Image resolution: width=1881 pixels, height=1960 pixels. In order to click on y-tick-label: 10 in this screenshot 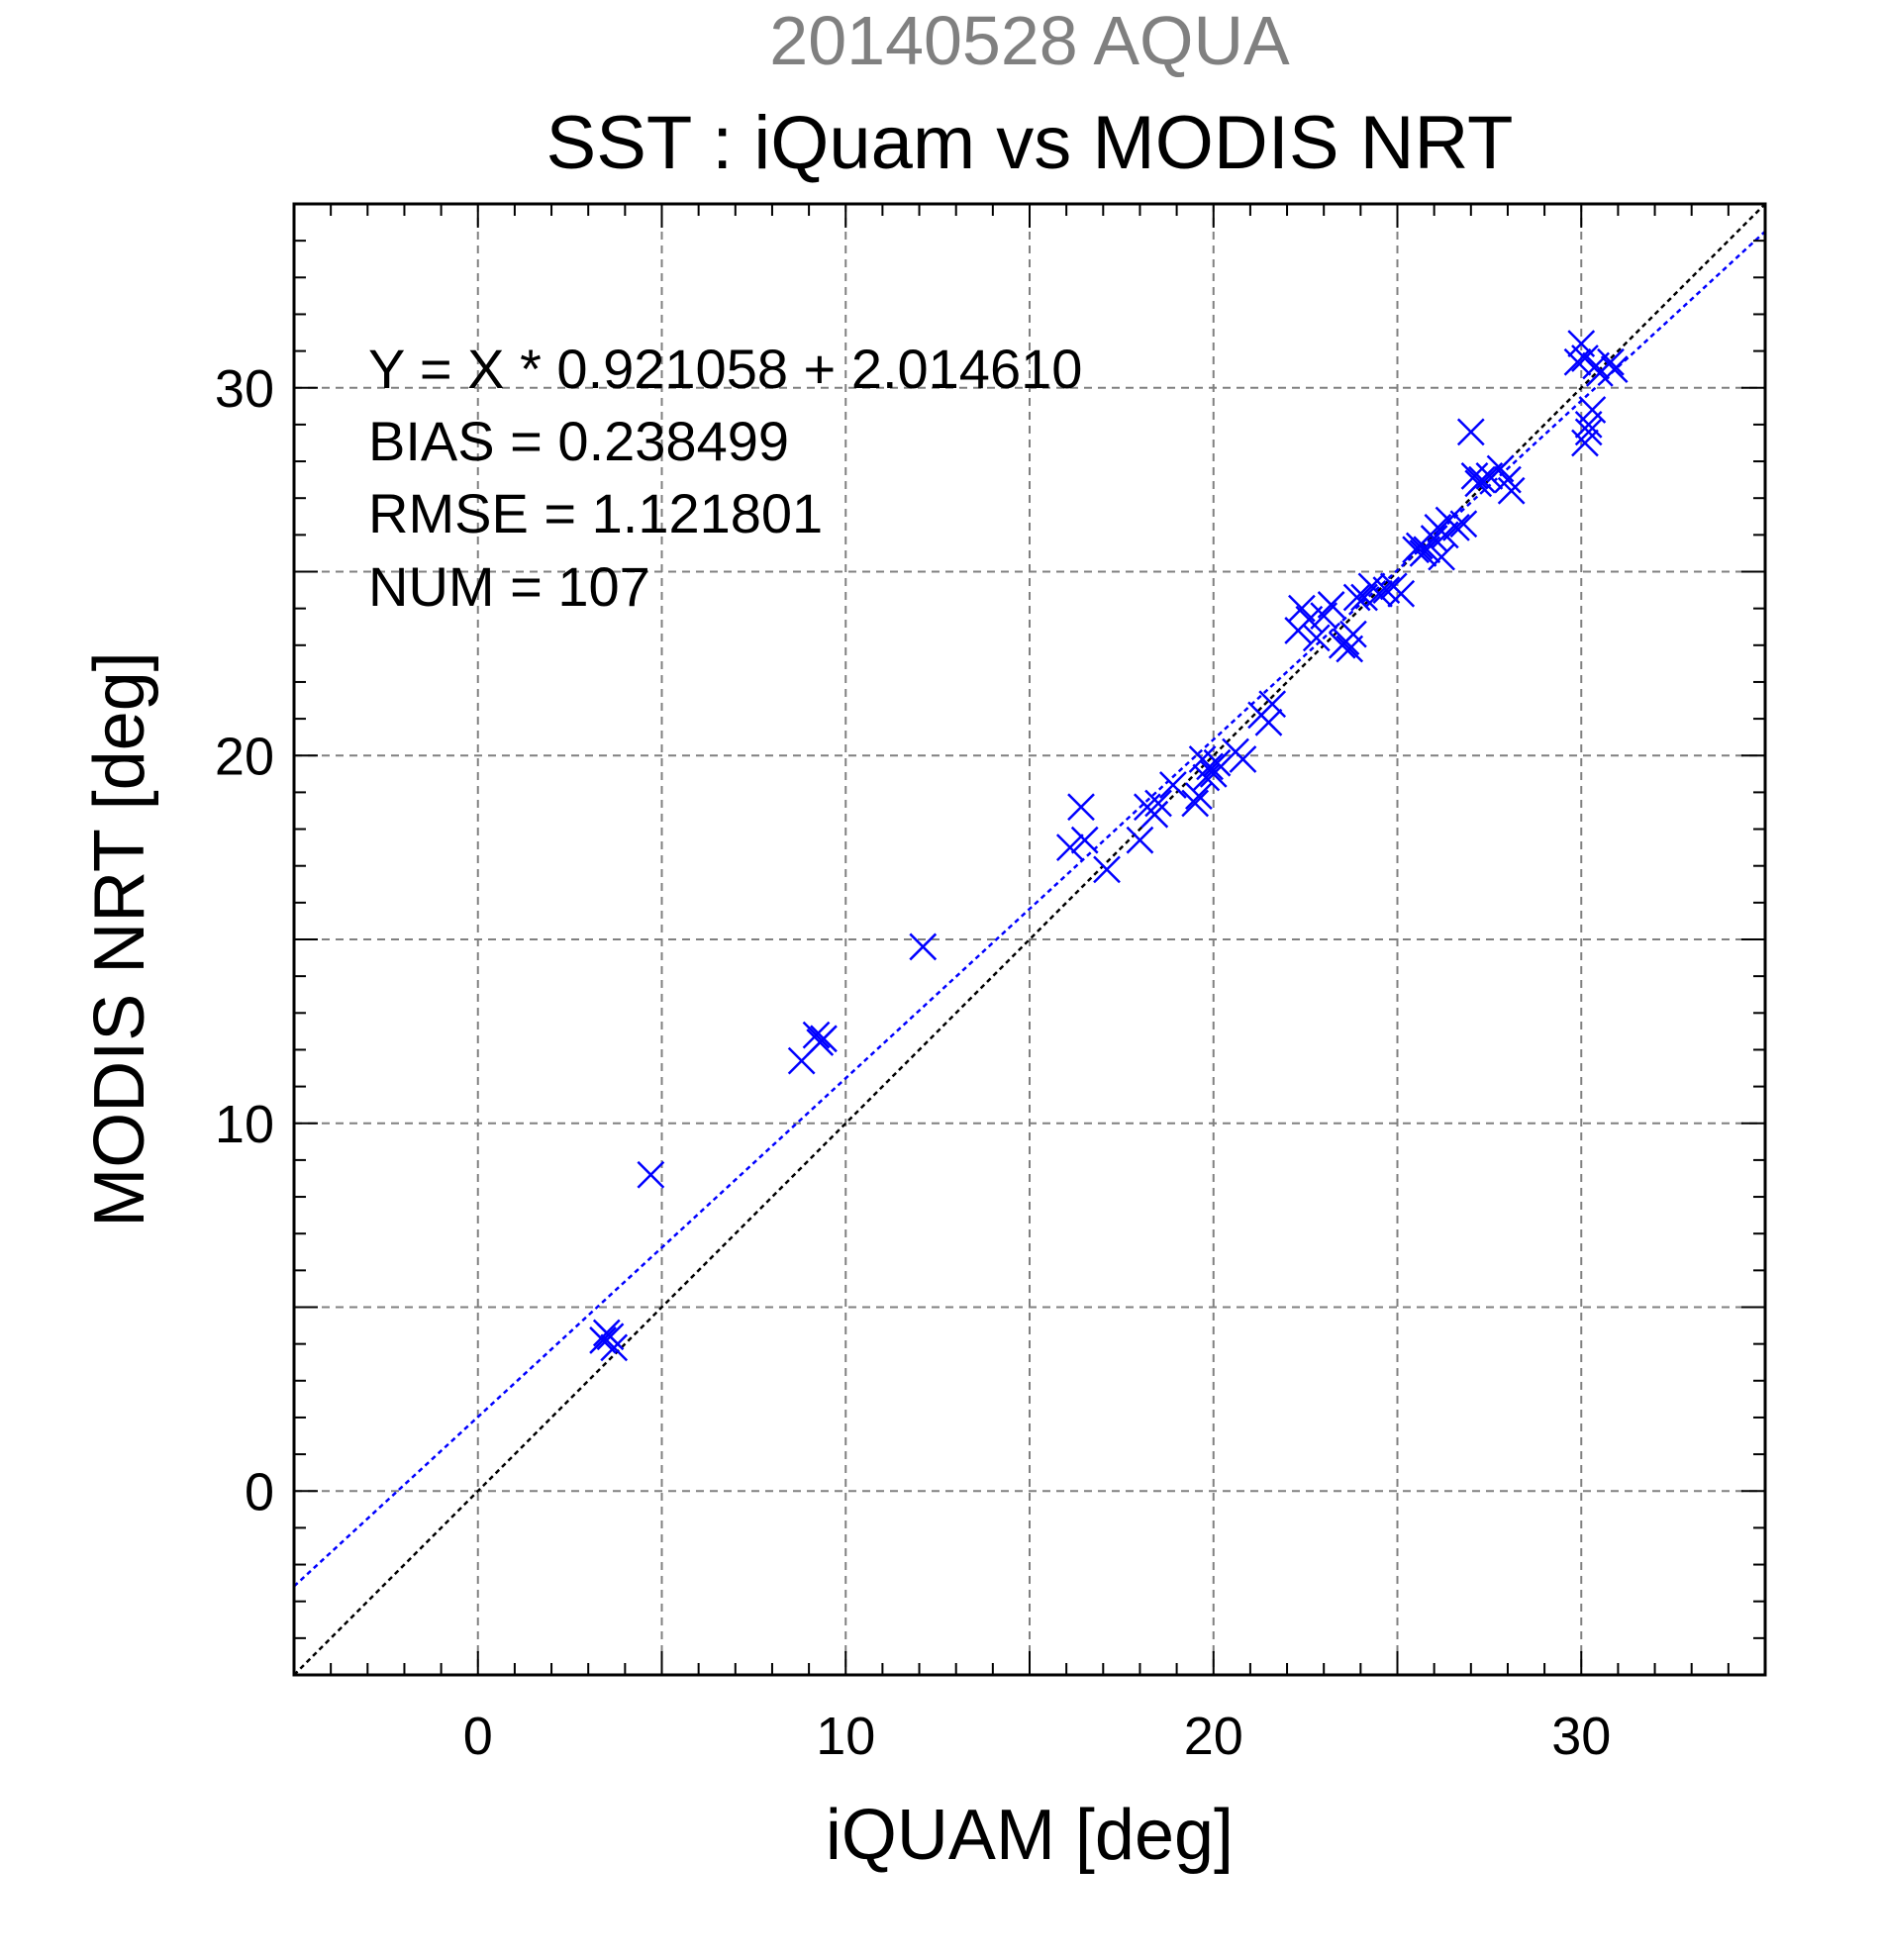, I will do `click(245, 1124)`.